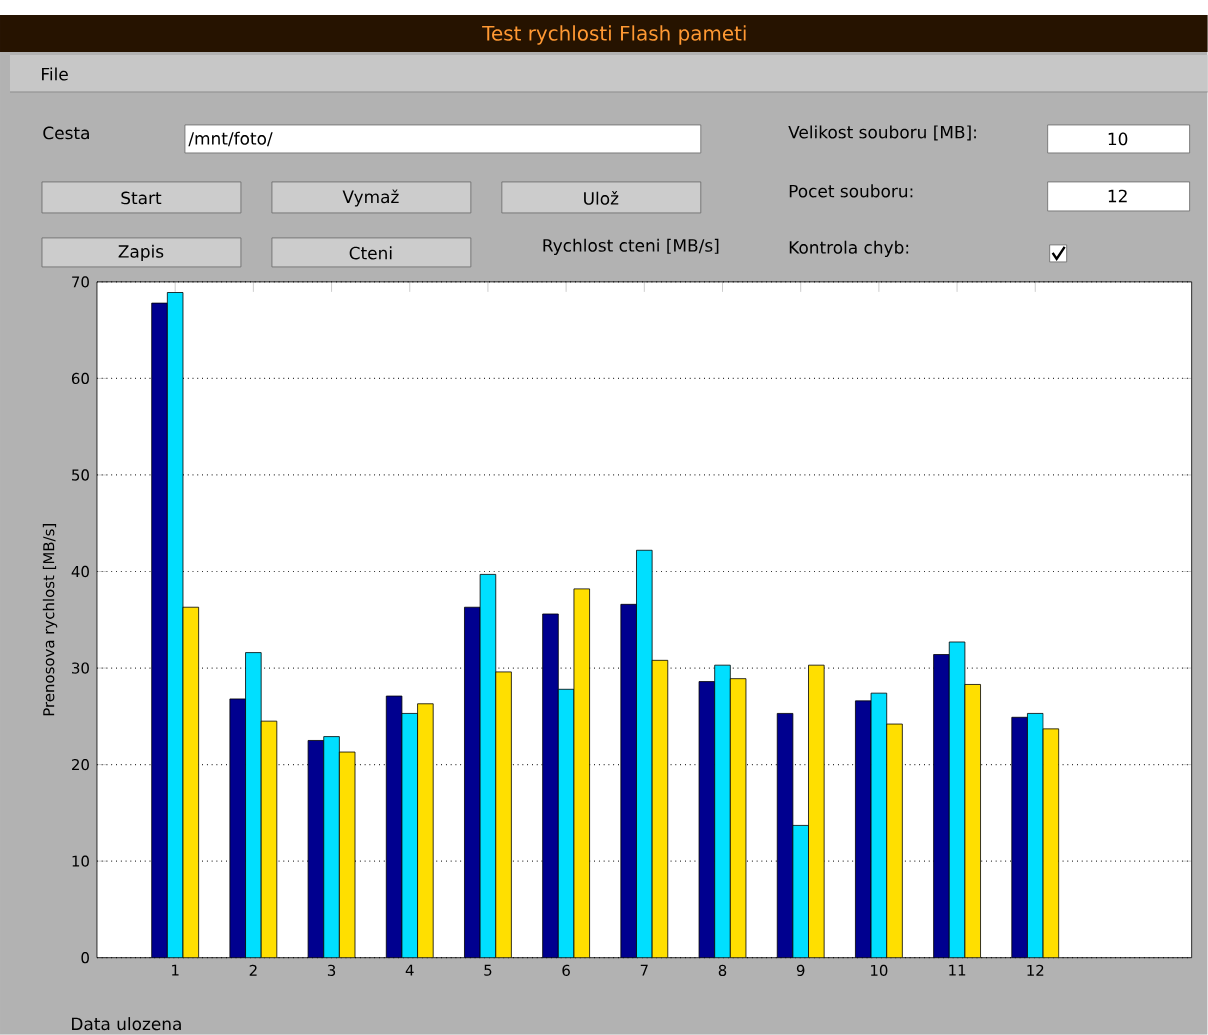 The width and height of the screenshot is (1208, 1035). What do you see at coordinates (566, 970) in the screenshot?
I see `x-tick-label: 6` at bounding box center [566, 970].